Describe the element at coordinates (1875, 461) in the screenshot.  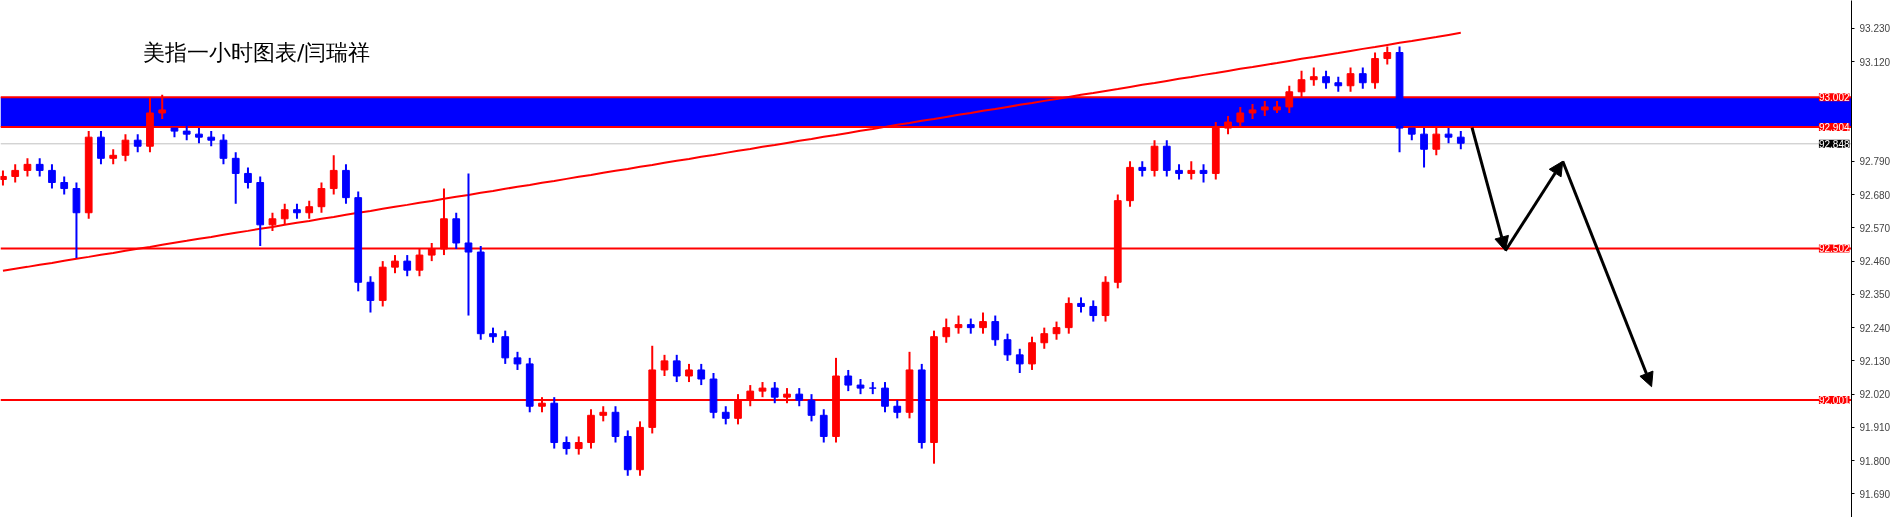
I see `y-tick-label: 91.800` at that location.